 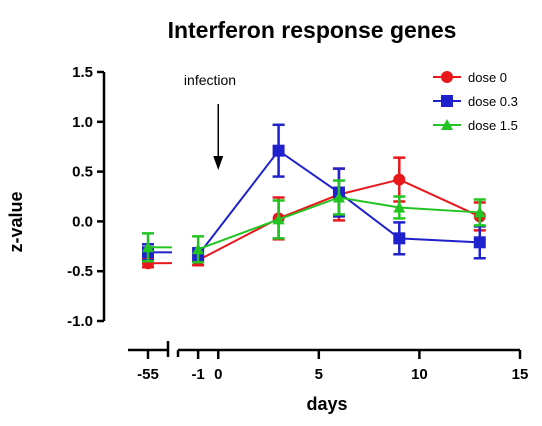 I want to click on y-tick-label: 1.5, so click(x=82, y=72).